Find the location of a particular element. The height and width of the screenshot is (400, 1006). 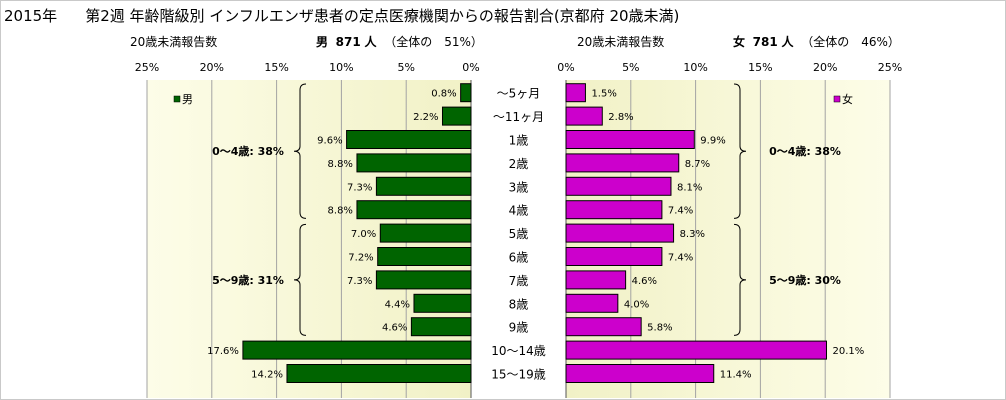

left-legend-label: 男 is located at coordinates (187, 99).